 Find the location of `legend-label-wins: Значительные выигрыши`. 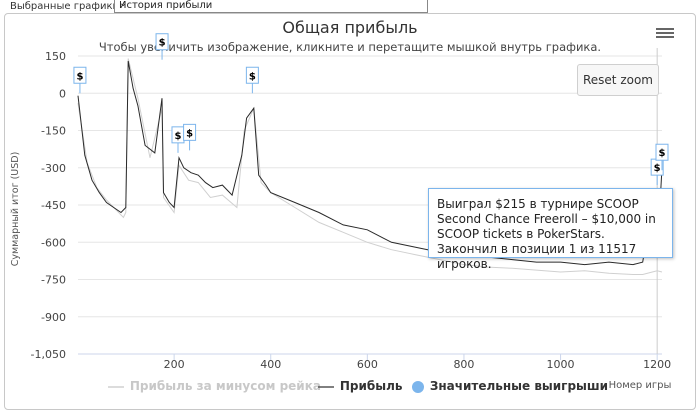

legend-label-wins: Значительные выигрыши is located at coordinates (519, 386).